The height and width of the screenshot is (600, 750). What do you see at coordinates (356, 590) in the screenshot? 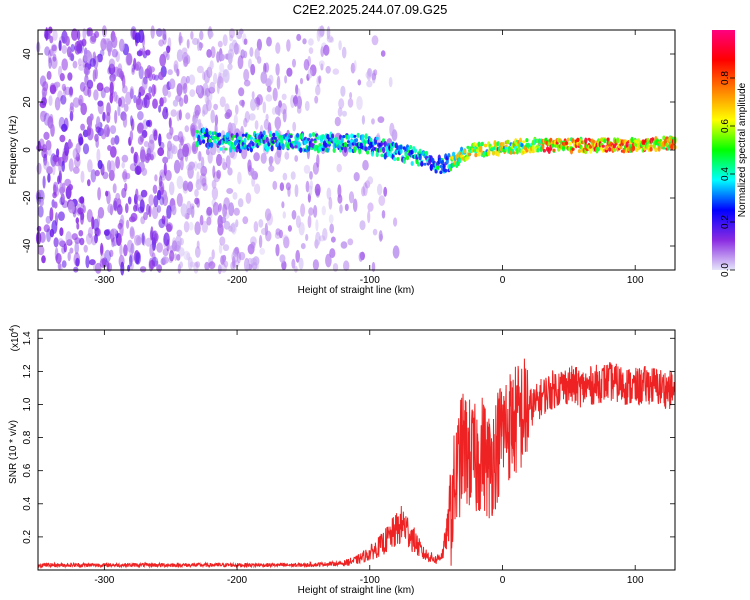
I see `snr-x-label: Height of straight line (km)` at bounding box center [356, 590].